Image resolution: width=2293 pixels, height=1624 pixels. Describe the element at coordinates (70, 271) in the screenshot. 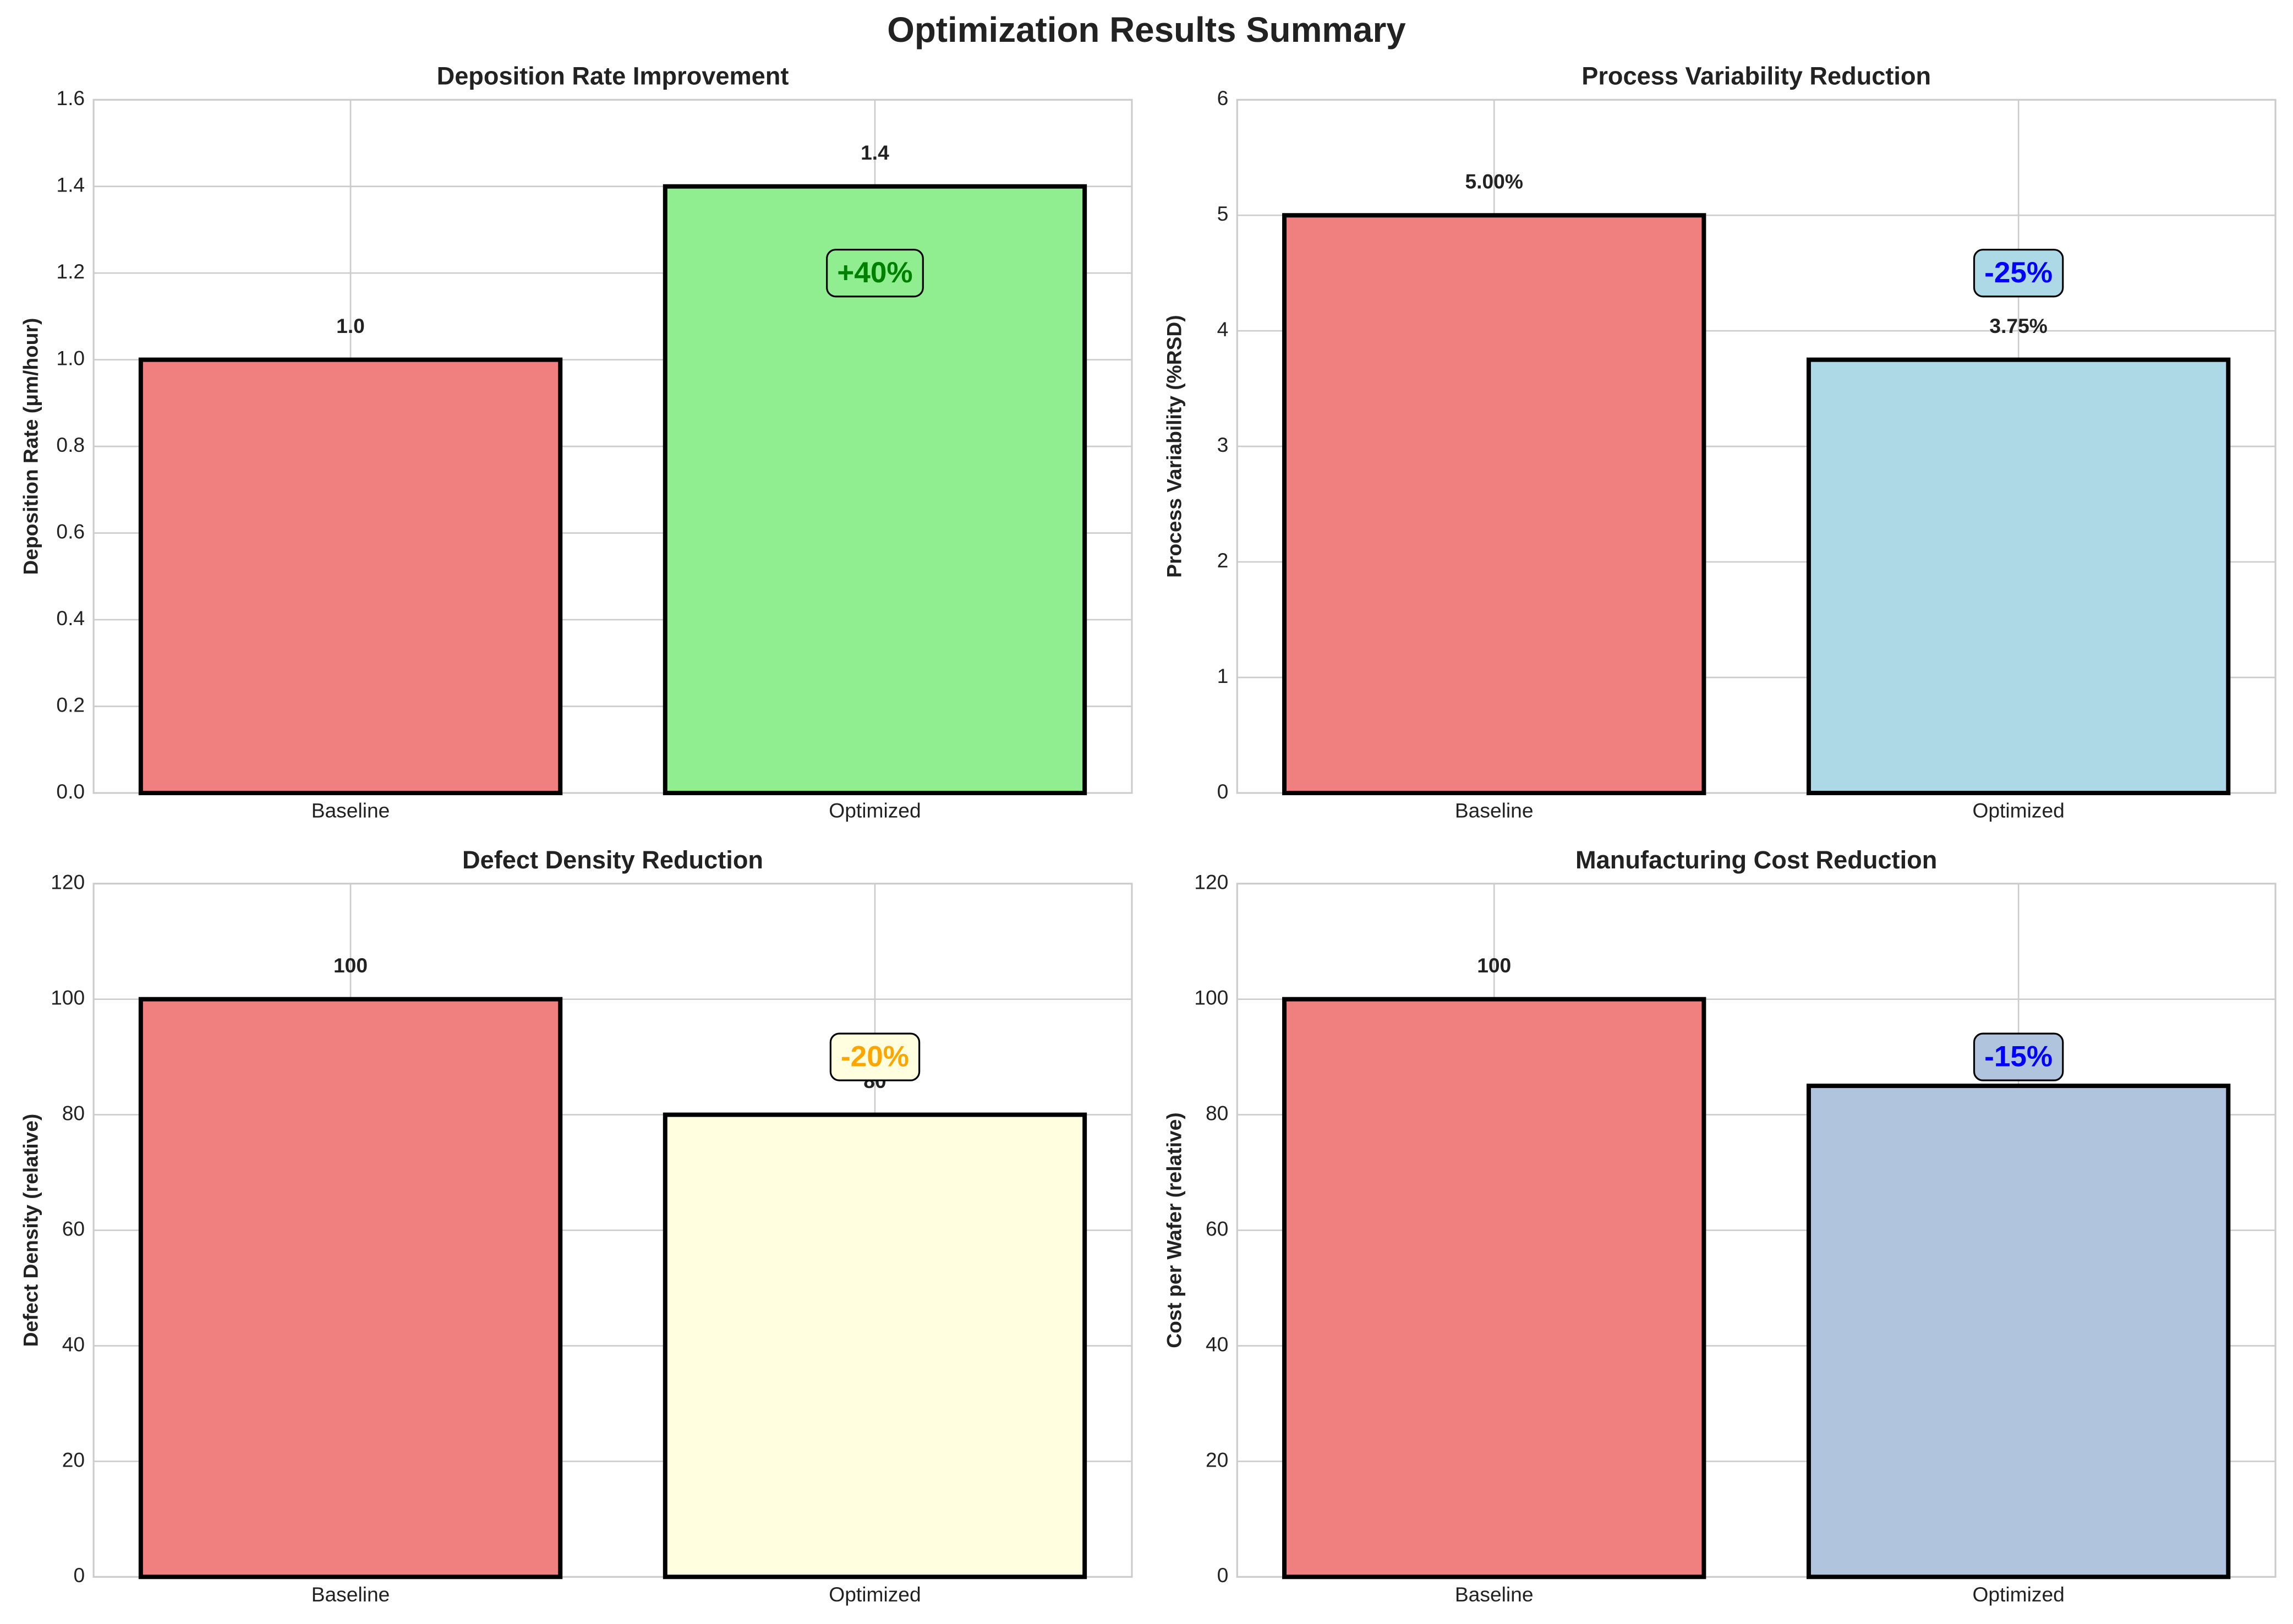

I see `y-tick-label: 1.2` at that location.